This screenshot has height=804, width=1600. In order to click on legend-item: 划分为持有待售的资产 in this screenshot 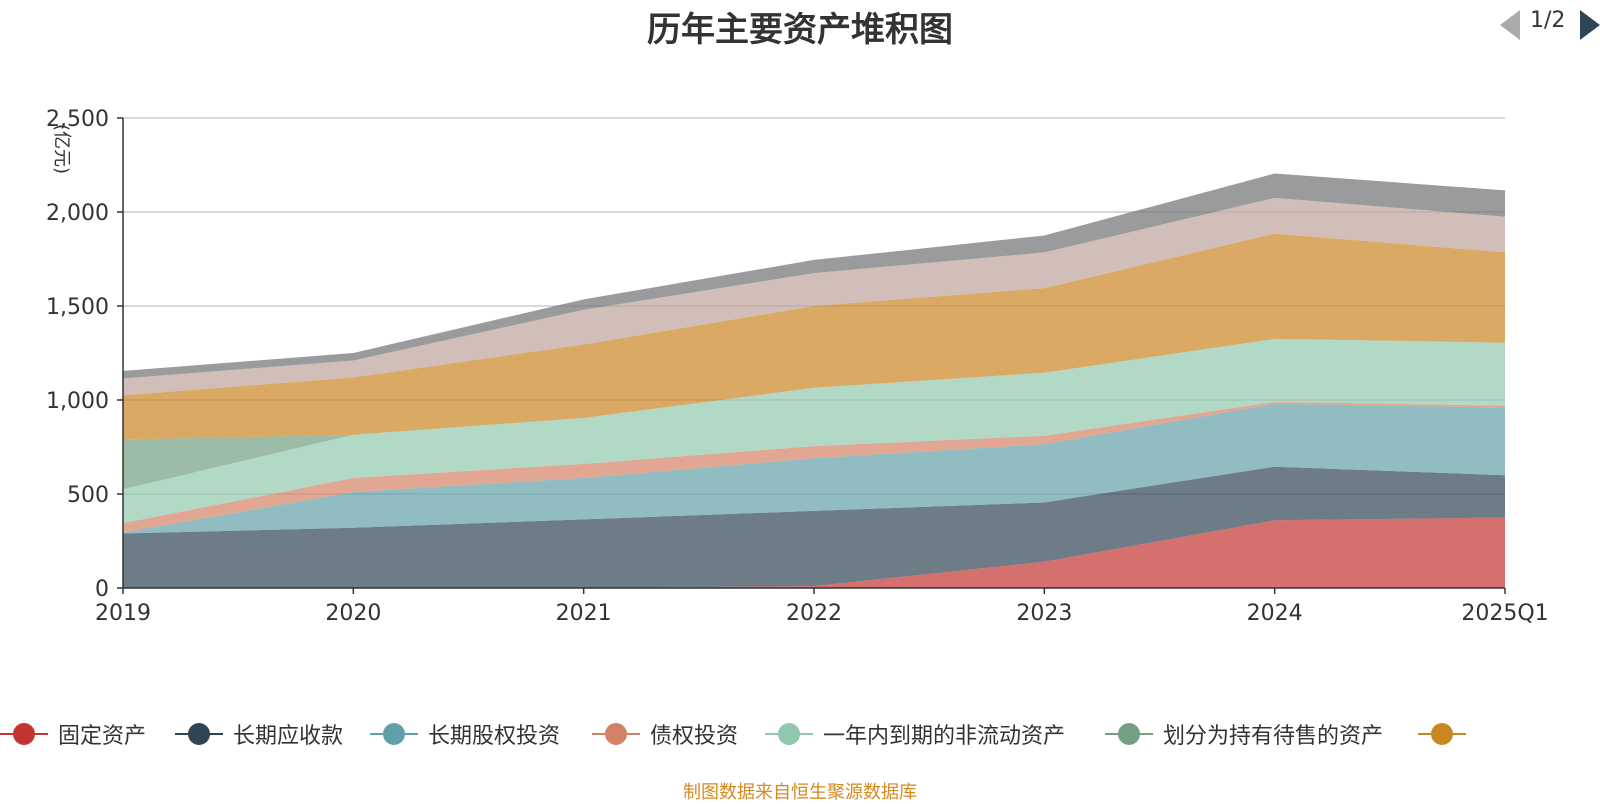, I will do `click(1244, 734)`.